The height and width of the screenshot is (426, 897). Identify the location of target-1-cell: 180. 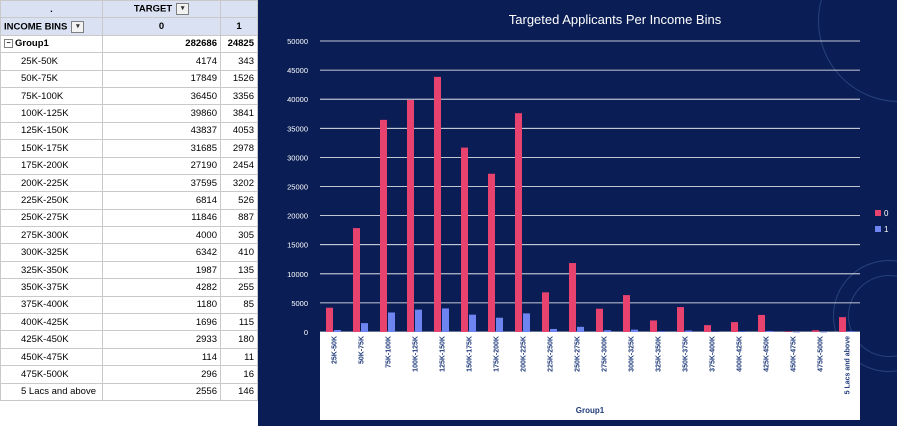
(239, 339).